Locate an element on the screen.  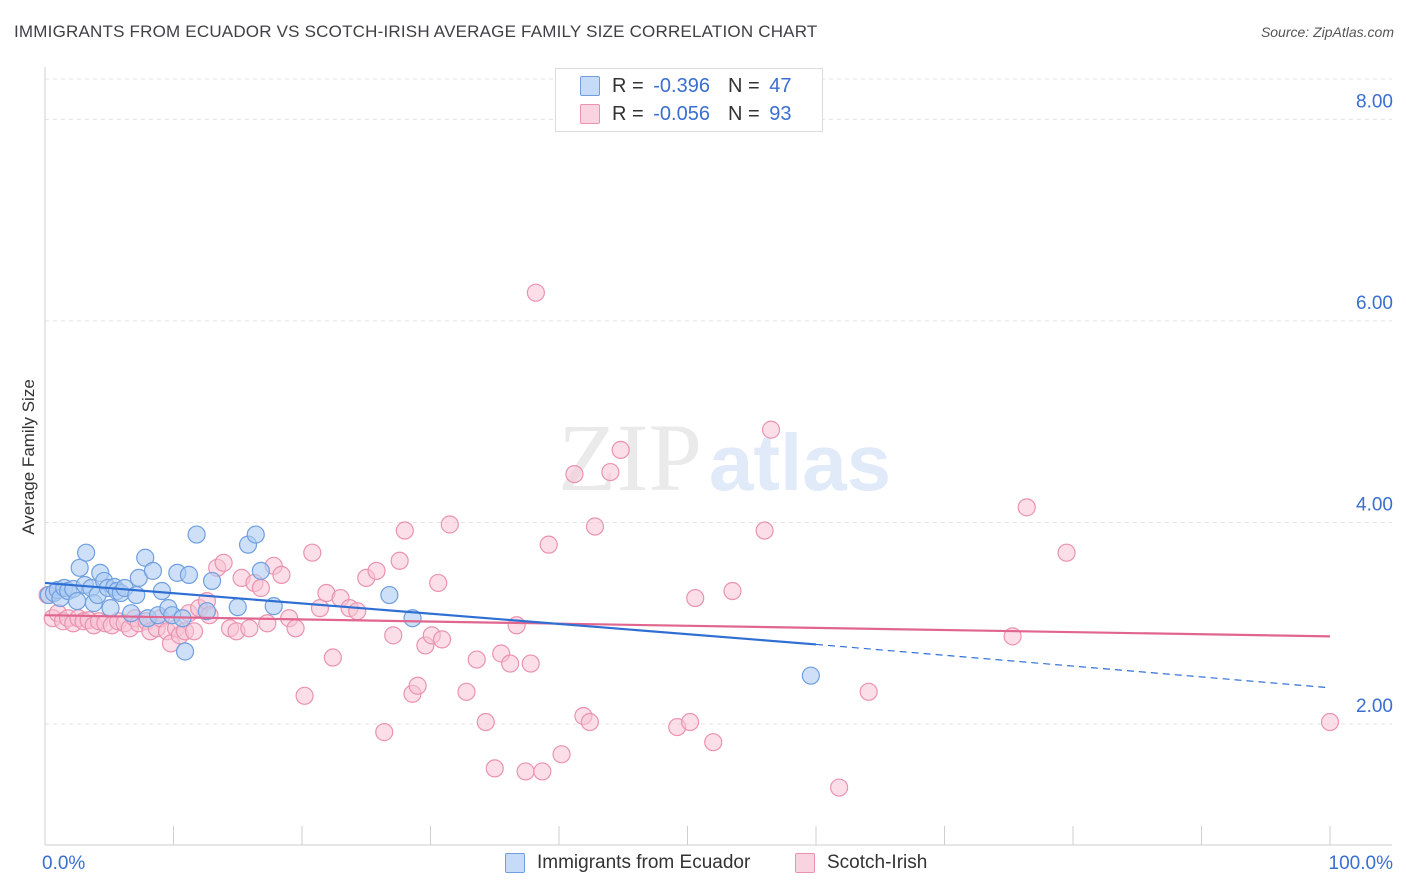
scotch-irish-legend-label: Scotch-Irish is located at coordinates (877, 862).